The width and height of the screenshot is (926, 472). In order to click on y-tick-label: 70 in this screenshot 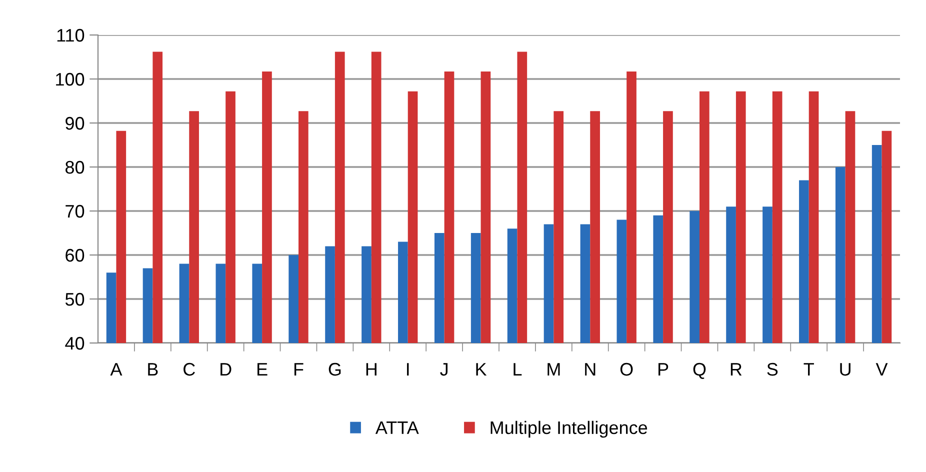, I will do `click(75, 211)`.